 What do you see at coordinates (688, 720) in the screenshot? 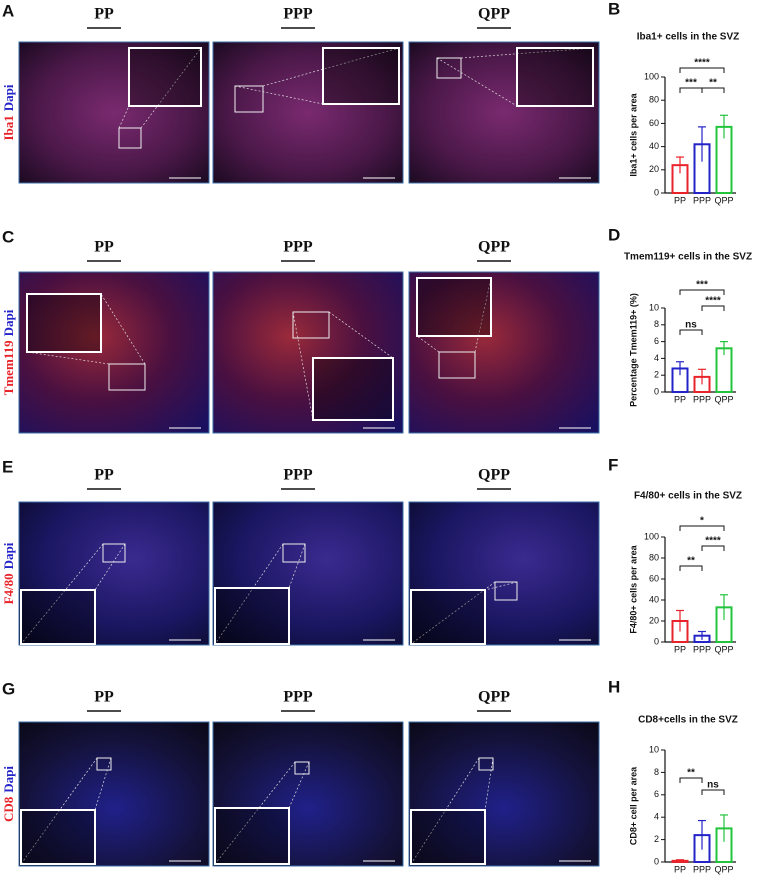
I see `chart-title: CD8+cells in the SVZ` at bounding box center [688, 720].